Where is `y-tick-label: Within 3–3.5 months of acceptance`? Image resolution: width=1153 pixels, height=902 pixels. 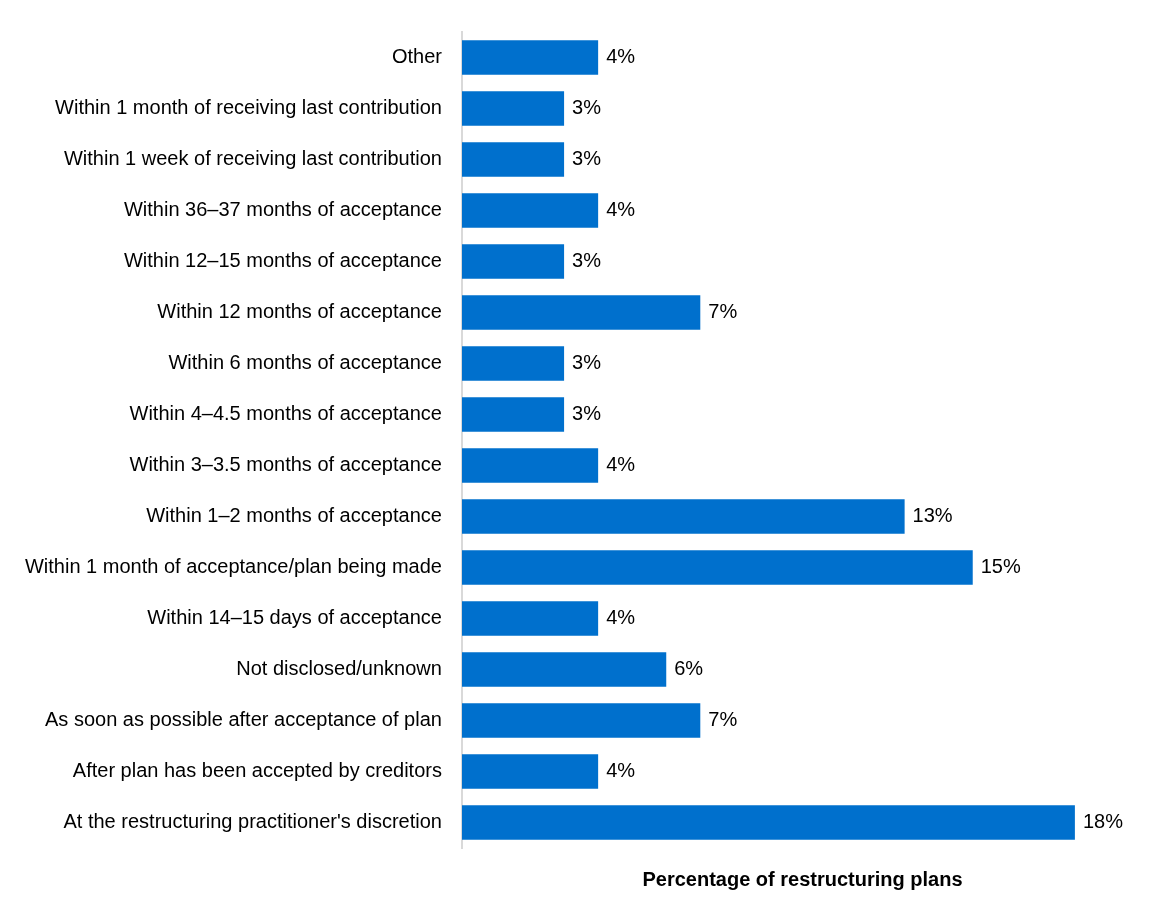 y-tick-label: Within 3–3.5 months of acceptance is located at coordinates (285, 464).